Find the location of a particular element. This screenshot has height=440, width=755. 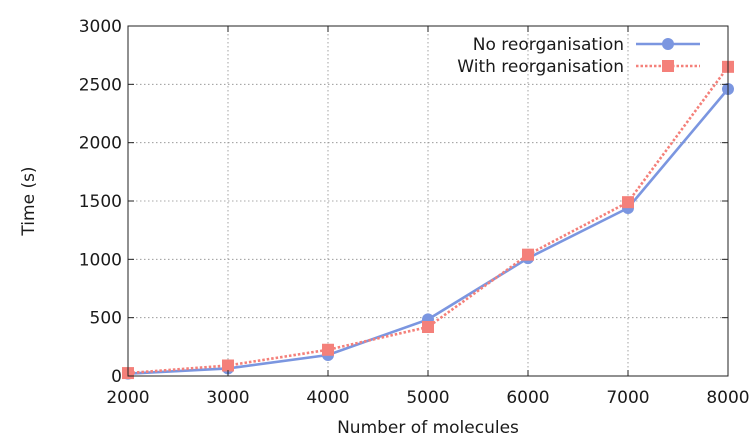

legend-label: With reorganisation is located at coordinates (540, 67).